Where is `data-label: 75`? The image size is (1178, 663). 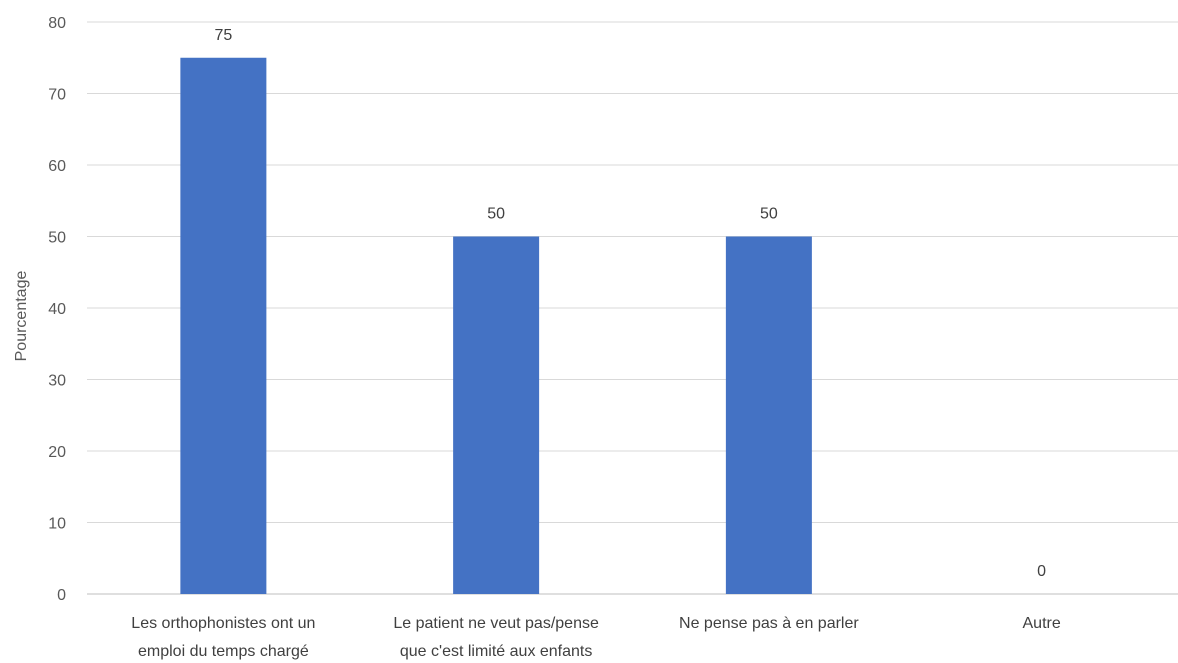
data-label: 75 is located at coordinates (223, 35).